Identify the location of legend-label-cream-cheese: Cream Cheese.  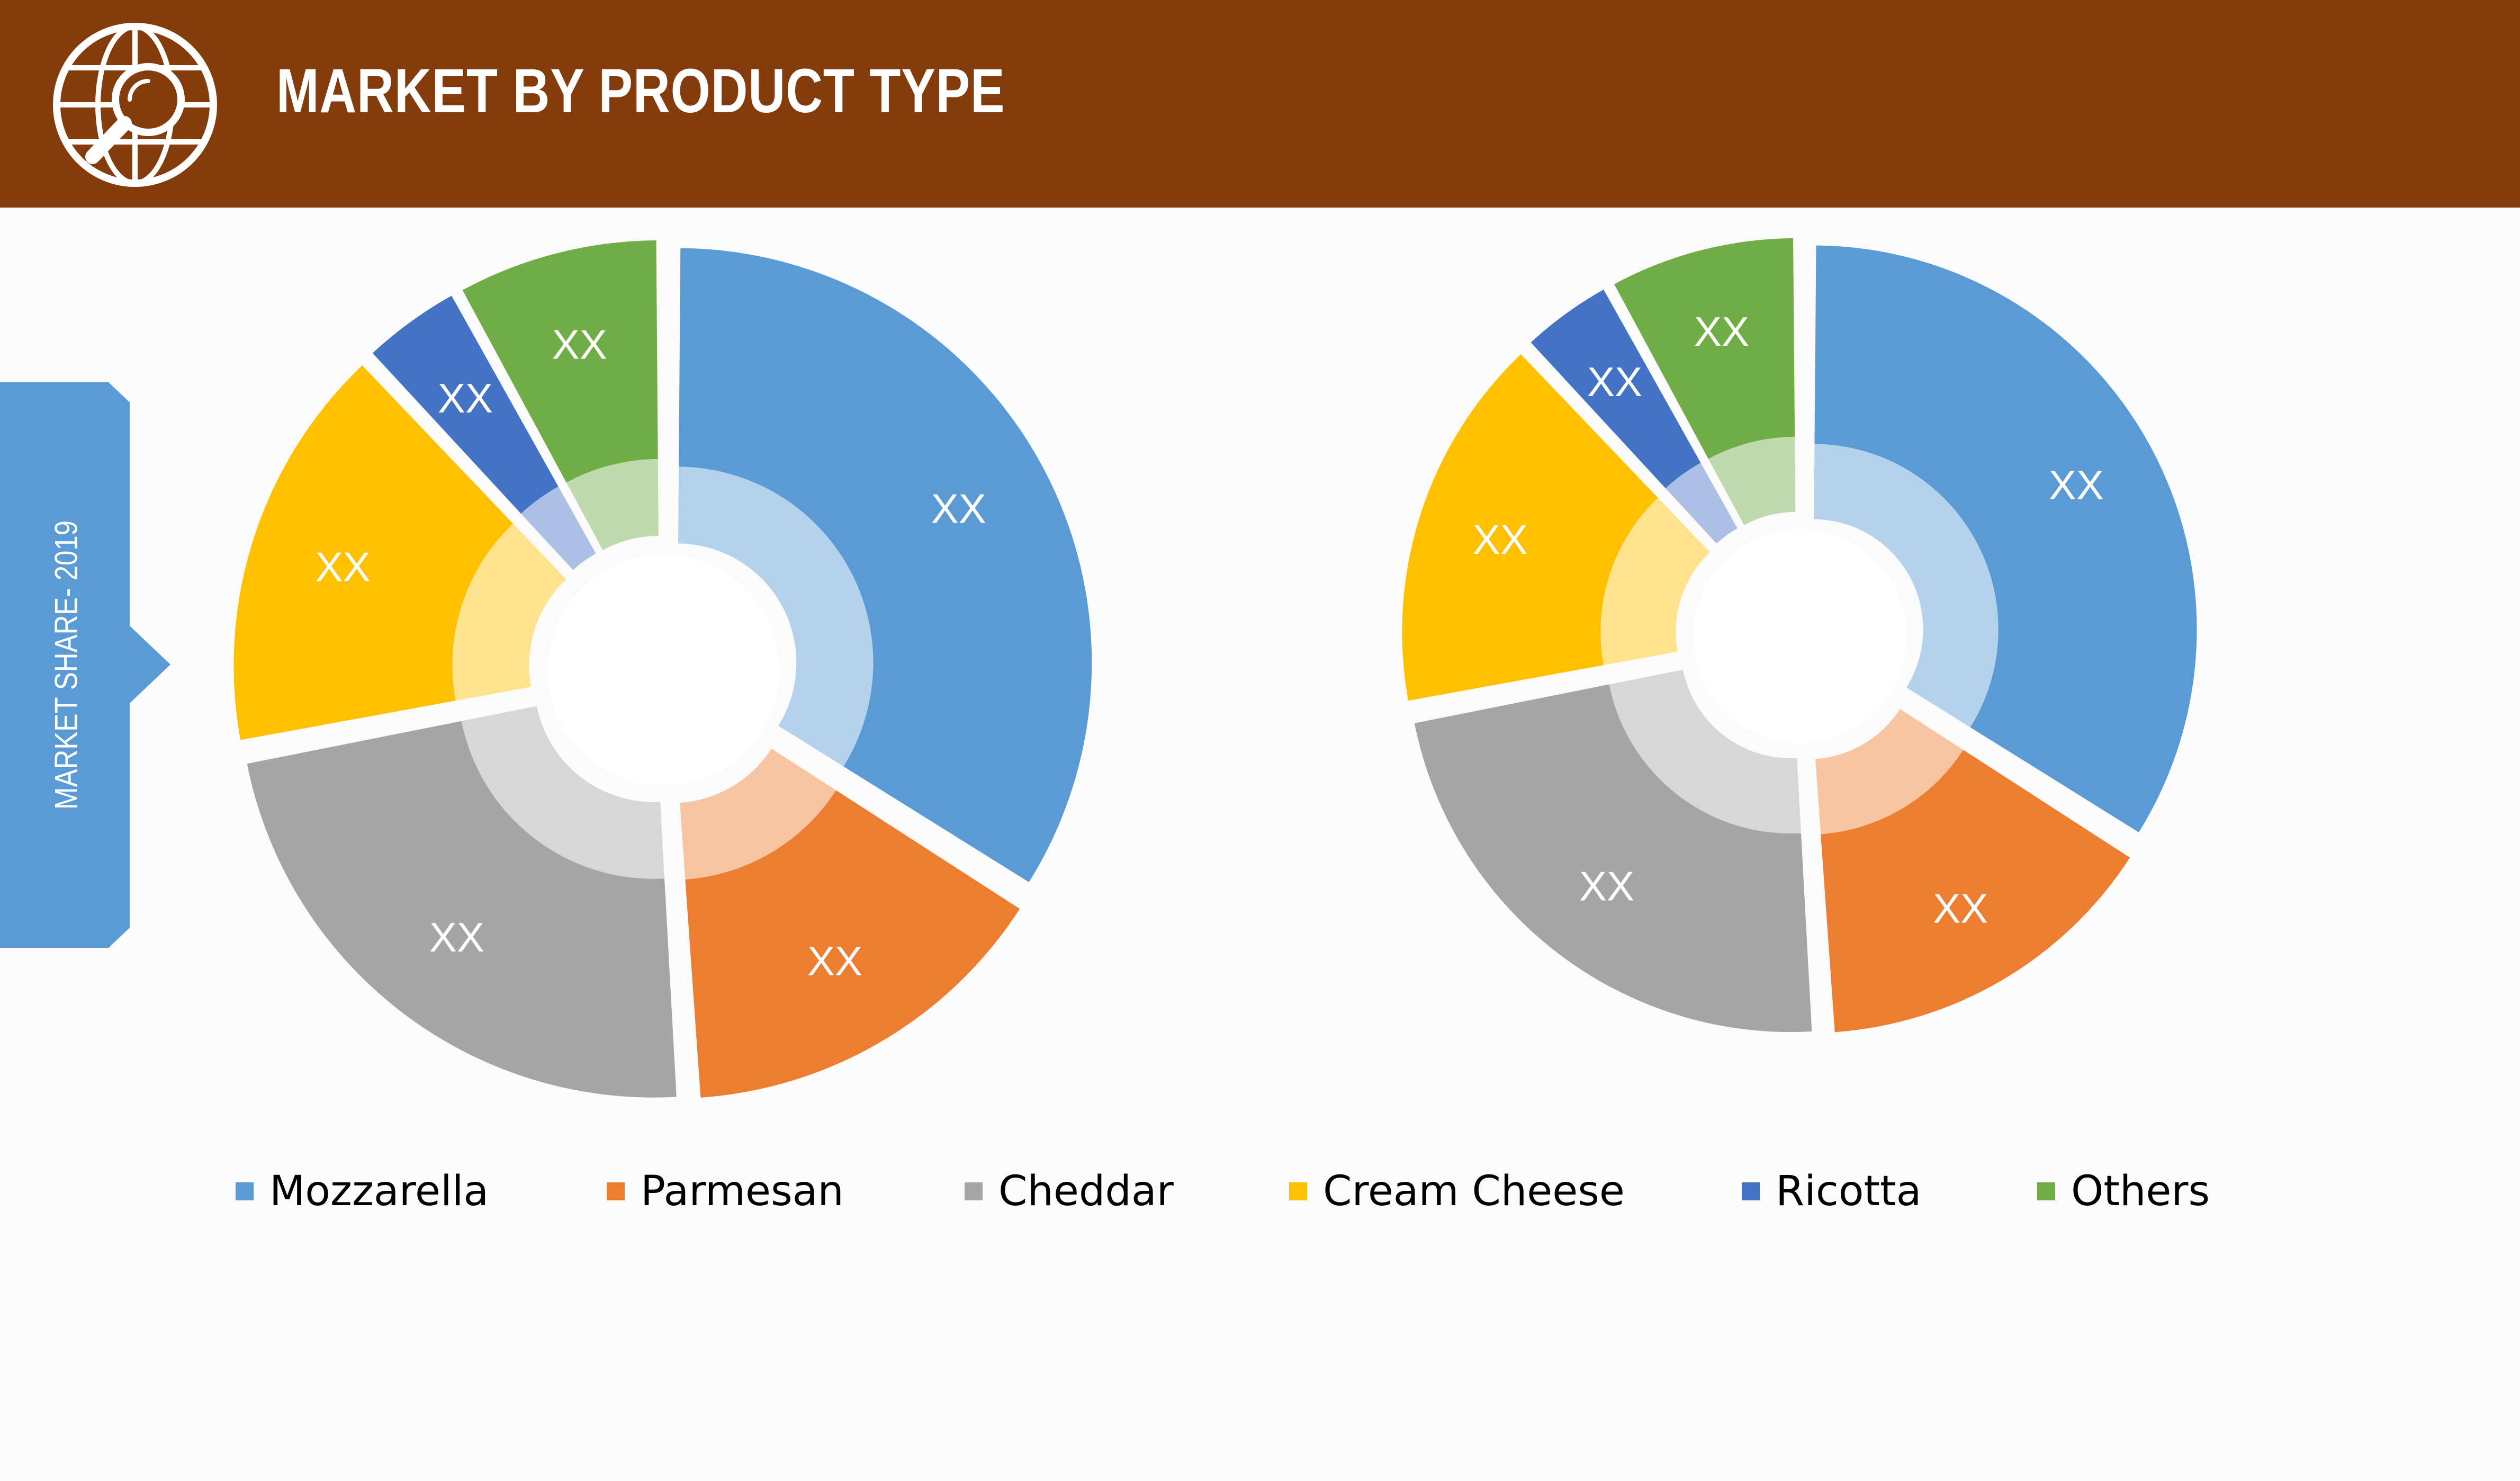
(1474, 1191).